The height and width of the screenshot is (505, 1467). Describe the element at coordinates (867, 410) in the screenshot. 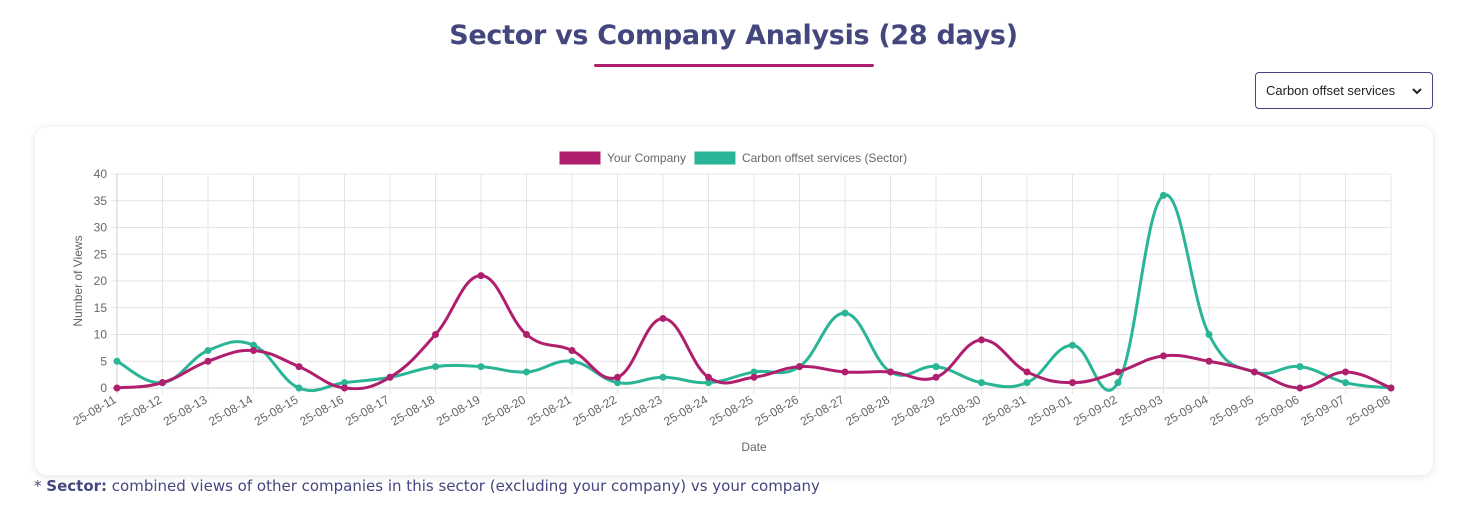

I see `x-tick-label: 25-08-28` at that location.